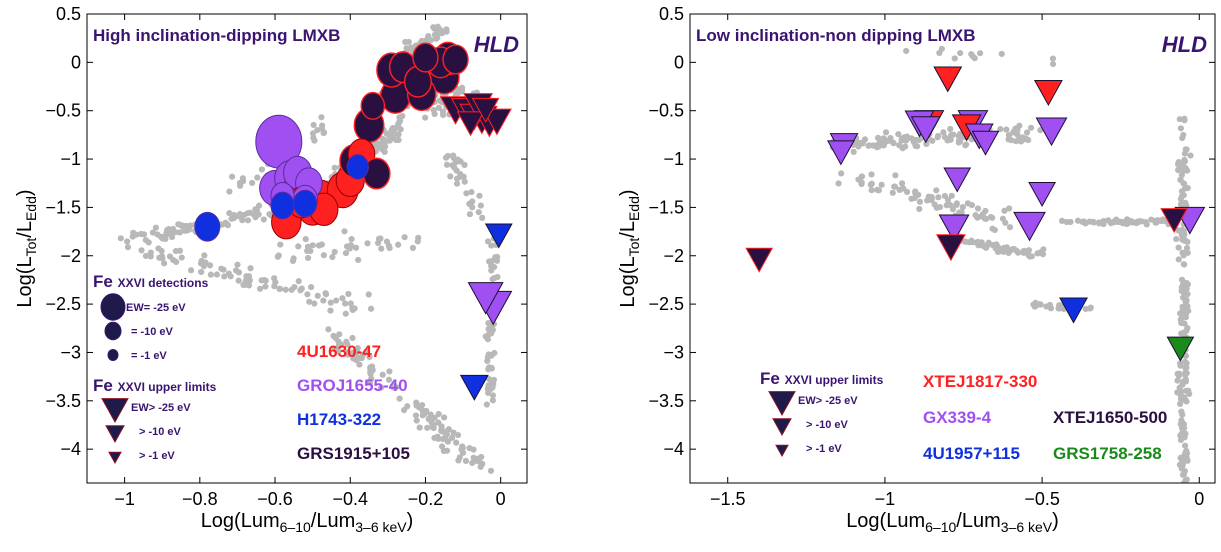 Image resolution: width=1221 pixels, height=552 pixels. Describe the element at coordinates (673, 449) in the screenshot. I see `y-tick-label: −4` at that location.